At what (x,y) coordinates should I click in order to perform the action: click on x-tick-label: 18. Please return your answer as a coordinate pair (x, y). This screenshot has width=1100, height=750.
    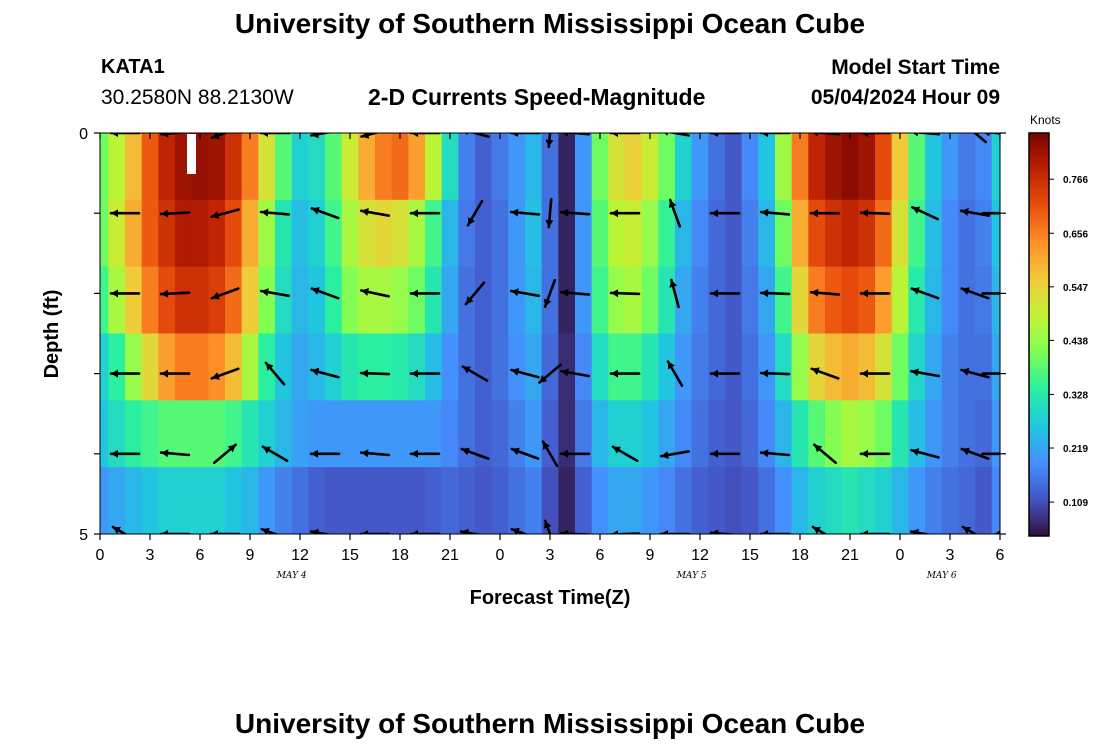
    Looking at the image, I should click on (400, 555).